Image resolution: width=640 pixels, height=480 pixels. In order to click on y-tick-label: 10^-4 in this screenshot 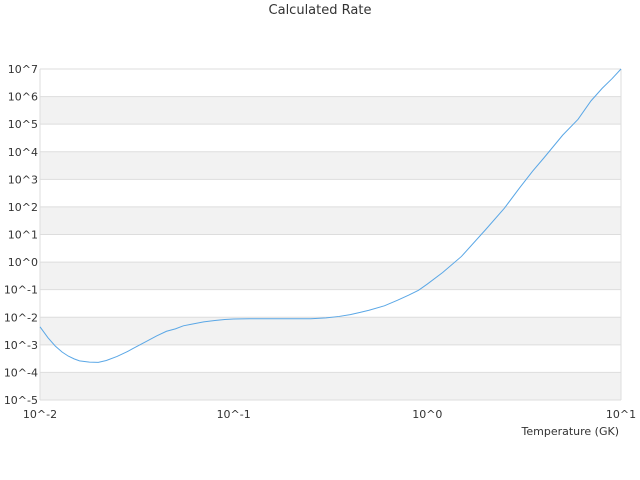, I will do `click(21, 372)`.